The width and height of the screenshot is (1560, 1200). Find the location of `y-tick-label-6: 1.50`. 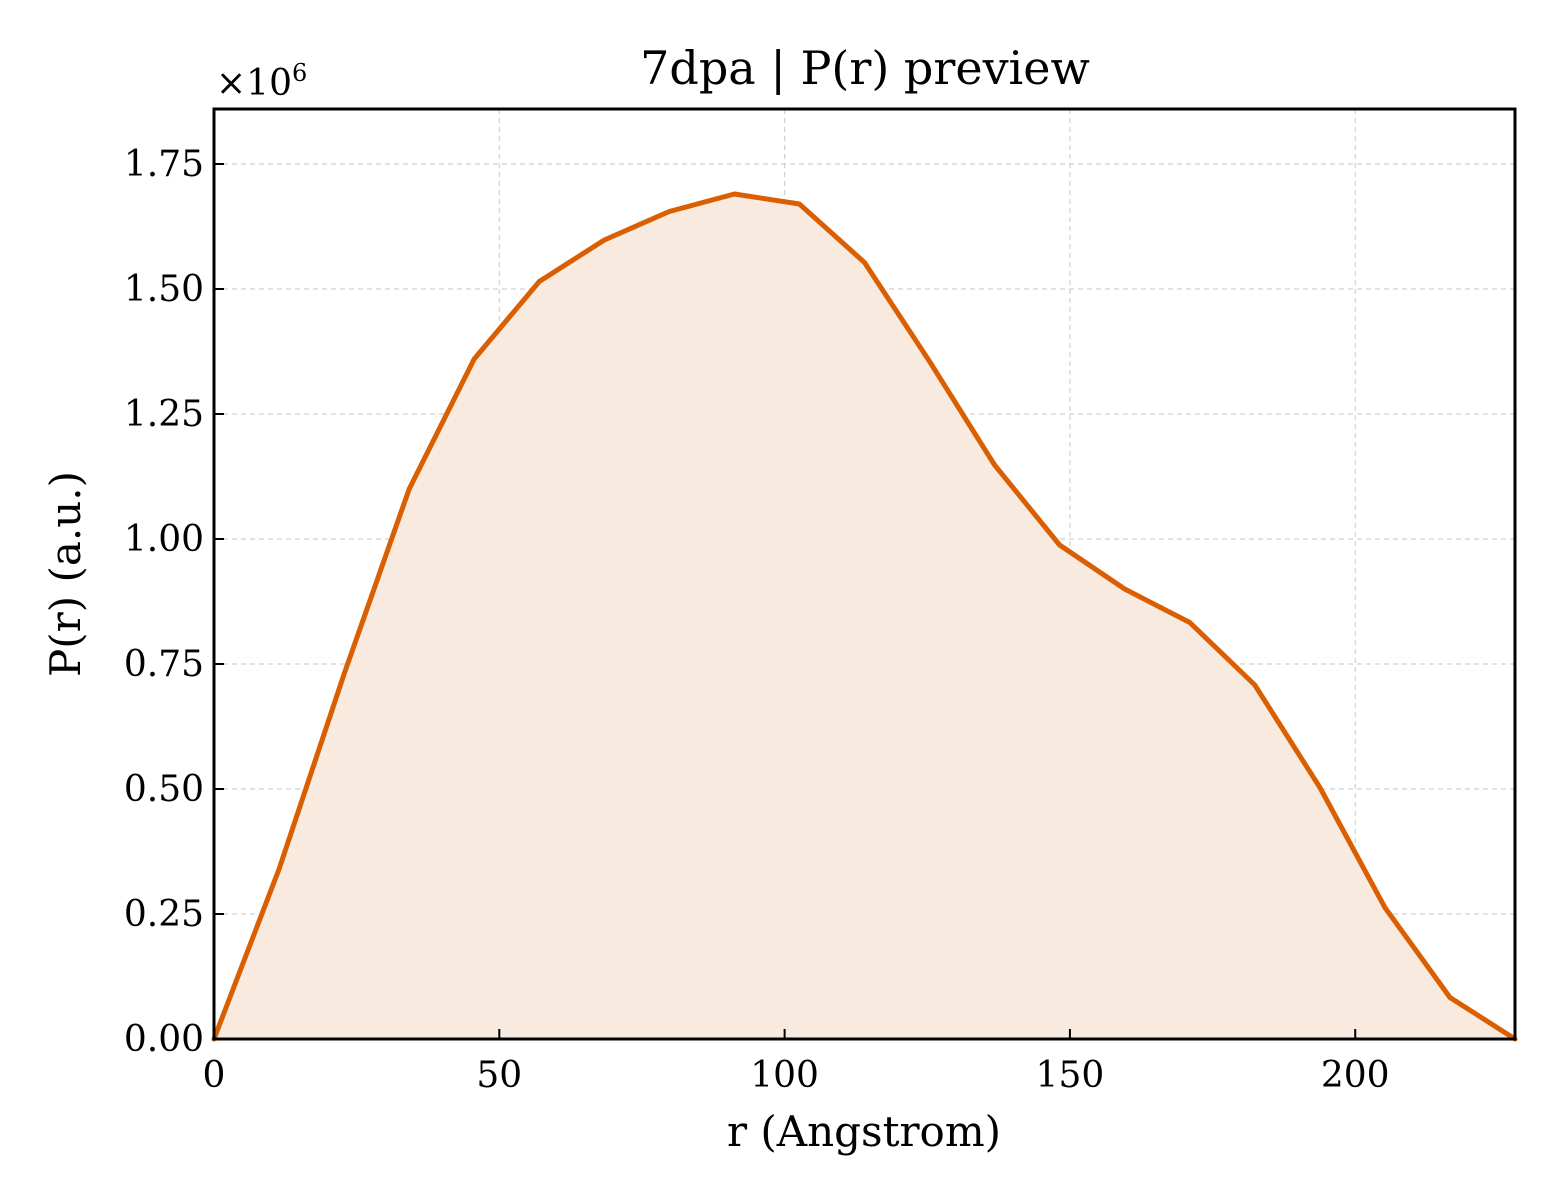

y-tick-label-6: 1.50 is located at coordinates (164, 289).